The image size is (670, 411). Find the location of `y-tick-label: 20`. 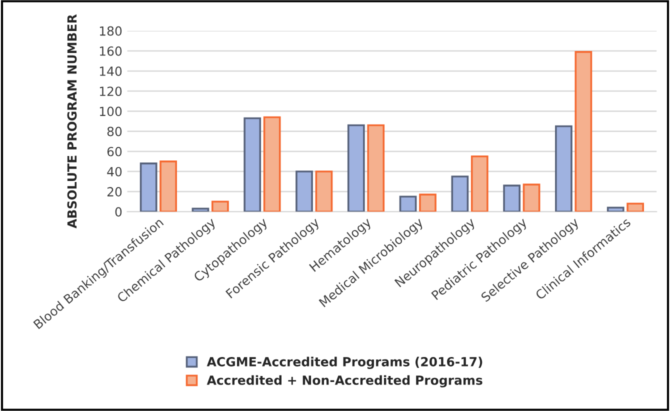

y-tick-label: 20 is located at coordinates (114, 191).